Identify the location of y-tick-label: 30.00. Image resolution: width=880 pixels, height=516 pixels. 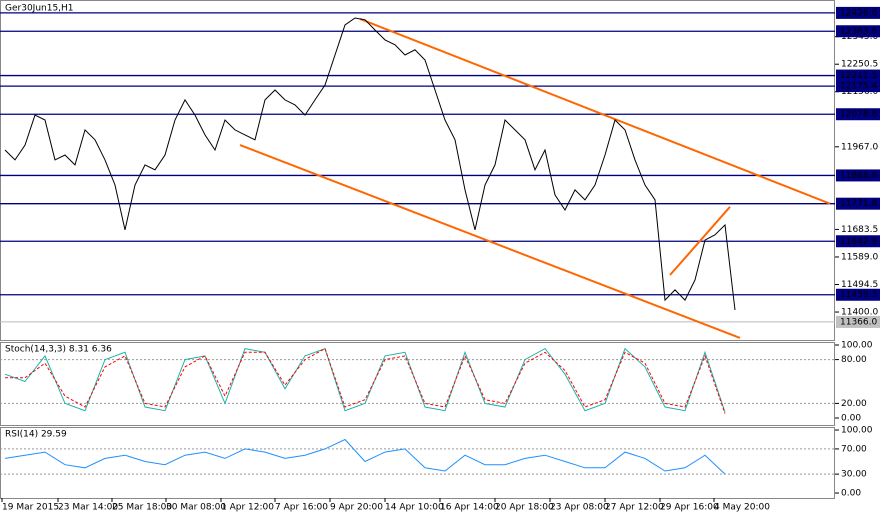
(854, 475).